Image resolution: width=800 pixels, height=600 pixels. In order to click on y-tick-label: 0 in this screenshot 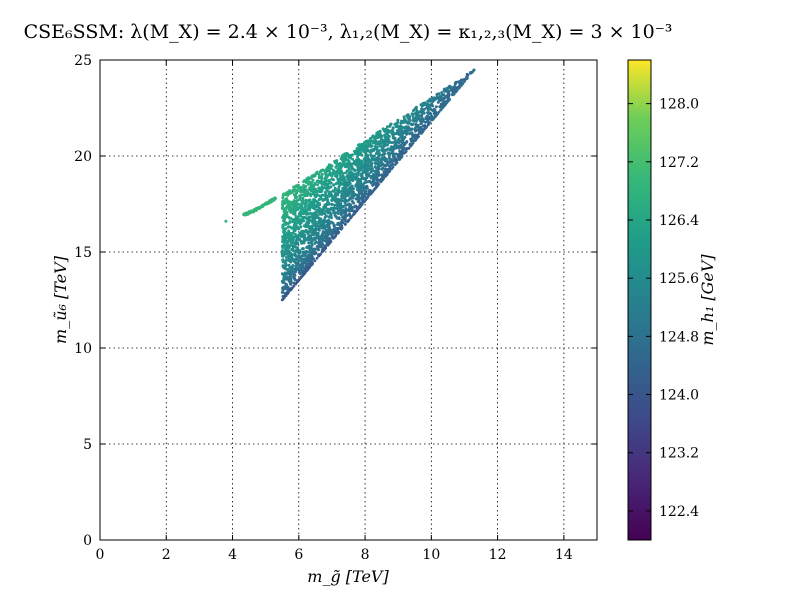, I will do `click(87, 541)`.